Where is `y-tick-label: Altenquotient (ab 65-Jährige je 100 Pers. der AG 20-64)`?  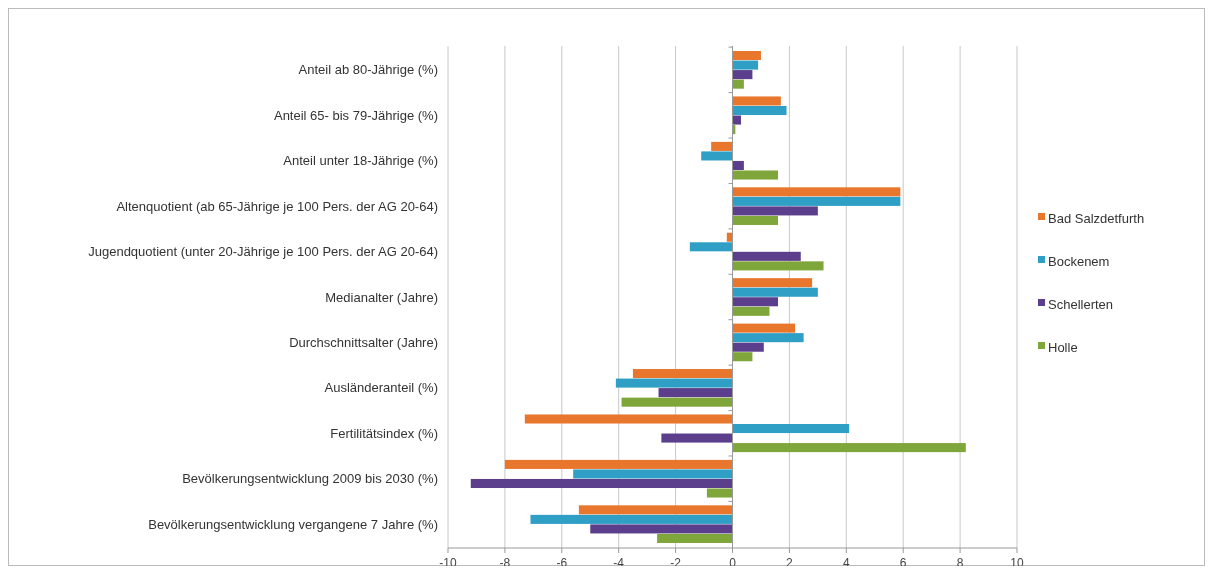
y-tick-label: Altenquotient (ab 65-Jährige je 100 Pers. der AG 20-64) is located at coordinates (277, 206).